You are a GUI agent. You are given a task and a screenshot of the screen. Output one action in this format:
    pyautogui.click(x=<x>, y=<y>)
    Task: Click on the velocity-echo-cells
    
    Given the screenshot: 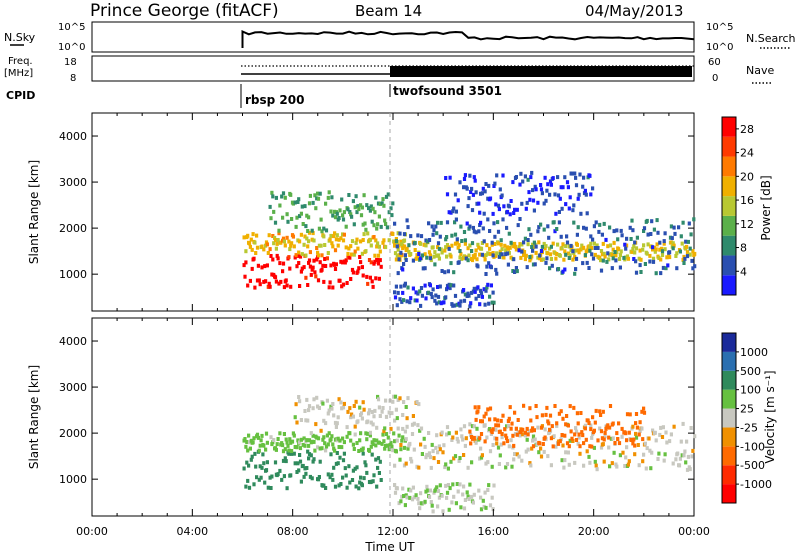 What is the action you would take?
    pyautogui.click(x=469, y=454)
    